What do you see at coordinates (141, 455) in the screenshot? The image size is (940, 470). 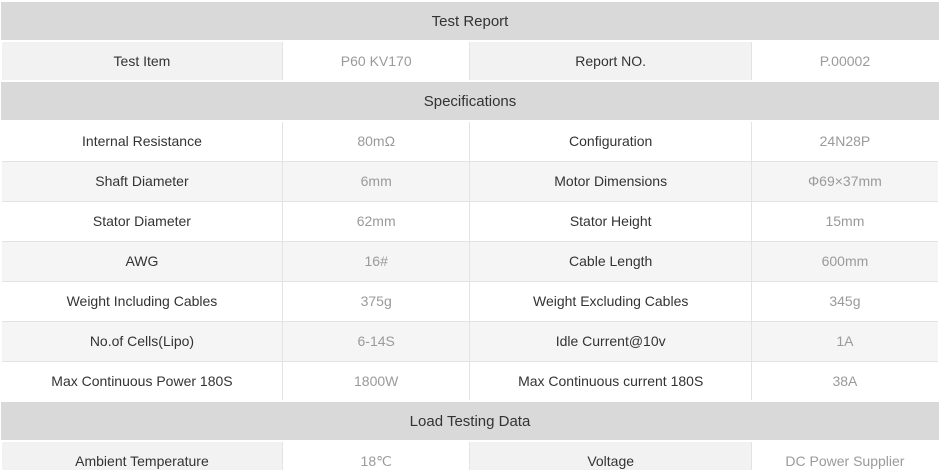 I see `spec-label-cell: Ambient Temperature` at bounding box center [141, 455].